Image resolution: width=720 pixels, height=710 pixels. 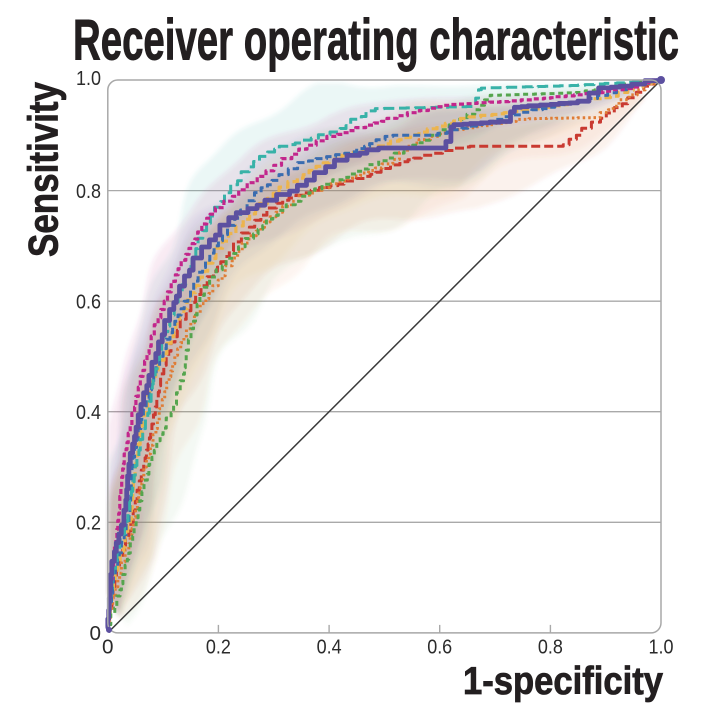 What do you see at coordinates (43, 169) in the screenshot?
I see `svg-text: Sensitivity` at bounding box center [43, 169].